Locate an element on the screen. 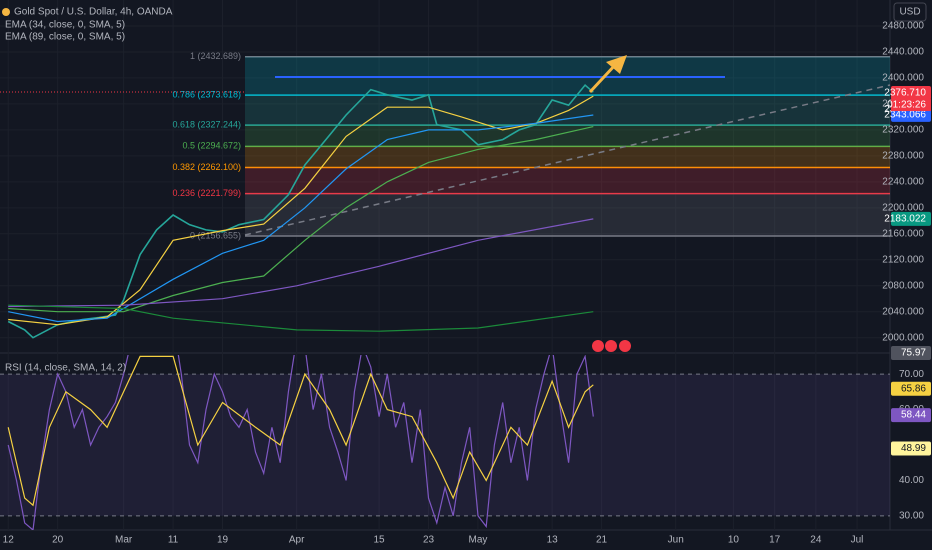  fib-label: 0 (2156.655) is located at coordinates (215, 235).